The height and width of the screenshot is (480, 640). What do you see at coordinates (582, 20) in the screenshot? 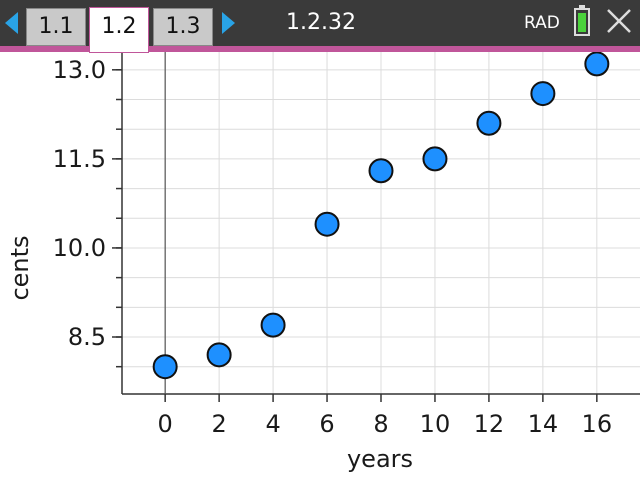
I see `battery-icon` at bounding box center [582, 20].